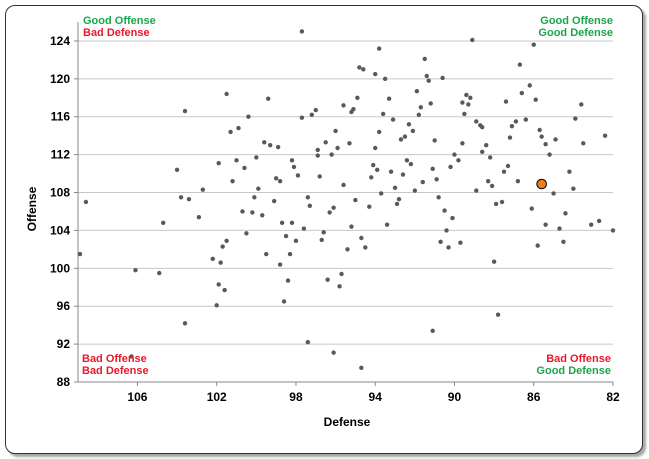 The height and width of the screenshot is (459, 649). Describe the element at coordinates (217, 397) in the screenshot. I see `x-tick-label-102: 102` at that location.